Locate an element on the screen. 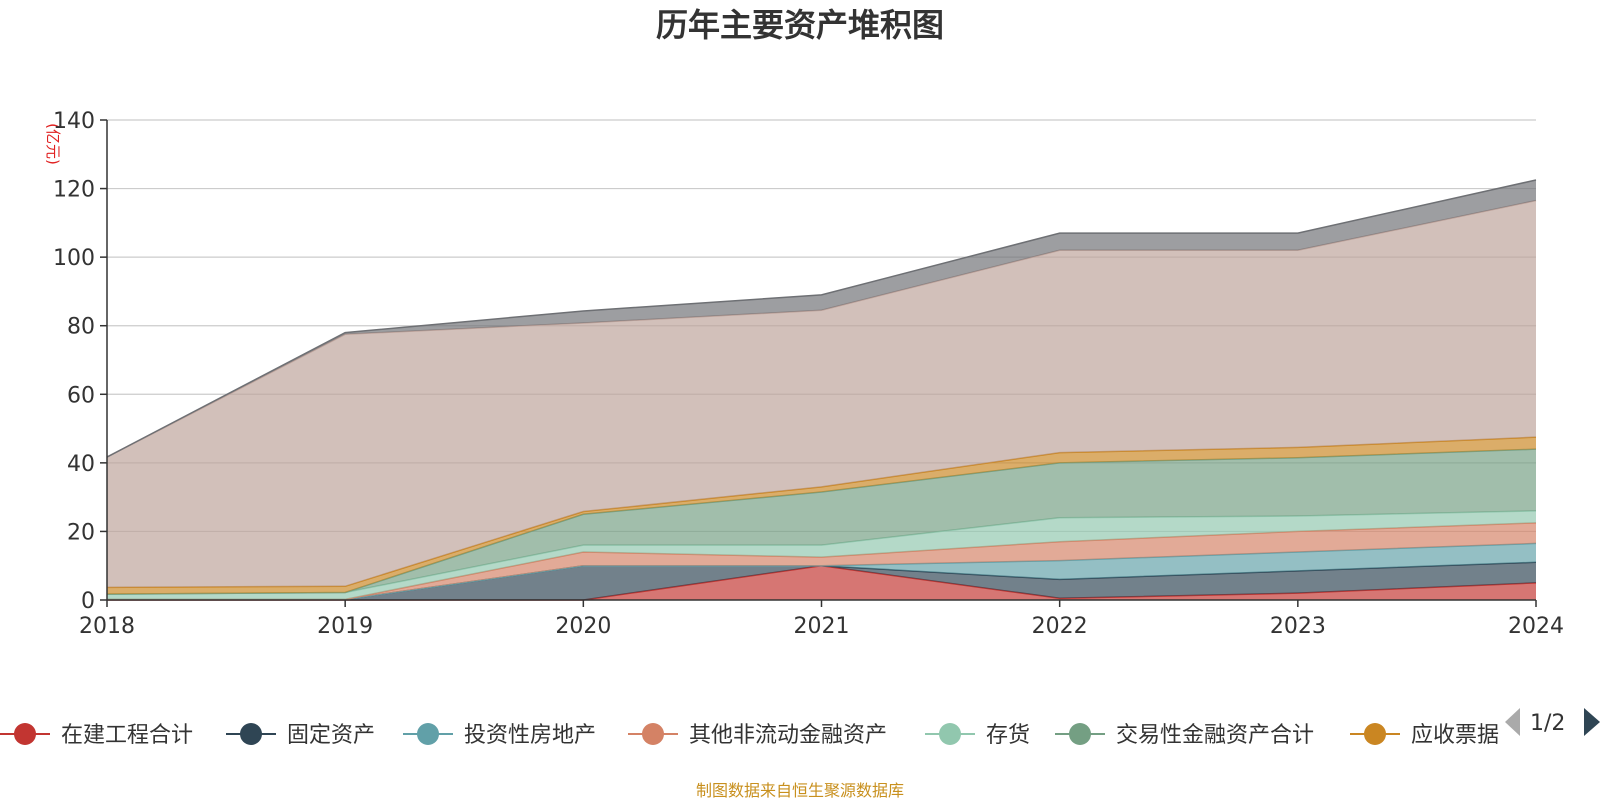 This screenshot has height=800, width=1600. chart-title: 历年主要资产堆积图 is located at coordinates (800, 25).